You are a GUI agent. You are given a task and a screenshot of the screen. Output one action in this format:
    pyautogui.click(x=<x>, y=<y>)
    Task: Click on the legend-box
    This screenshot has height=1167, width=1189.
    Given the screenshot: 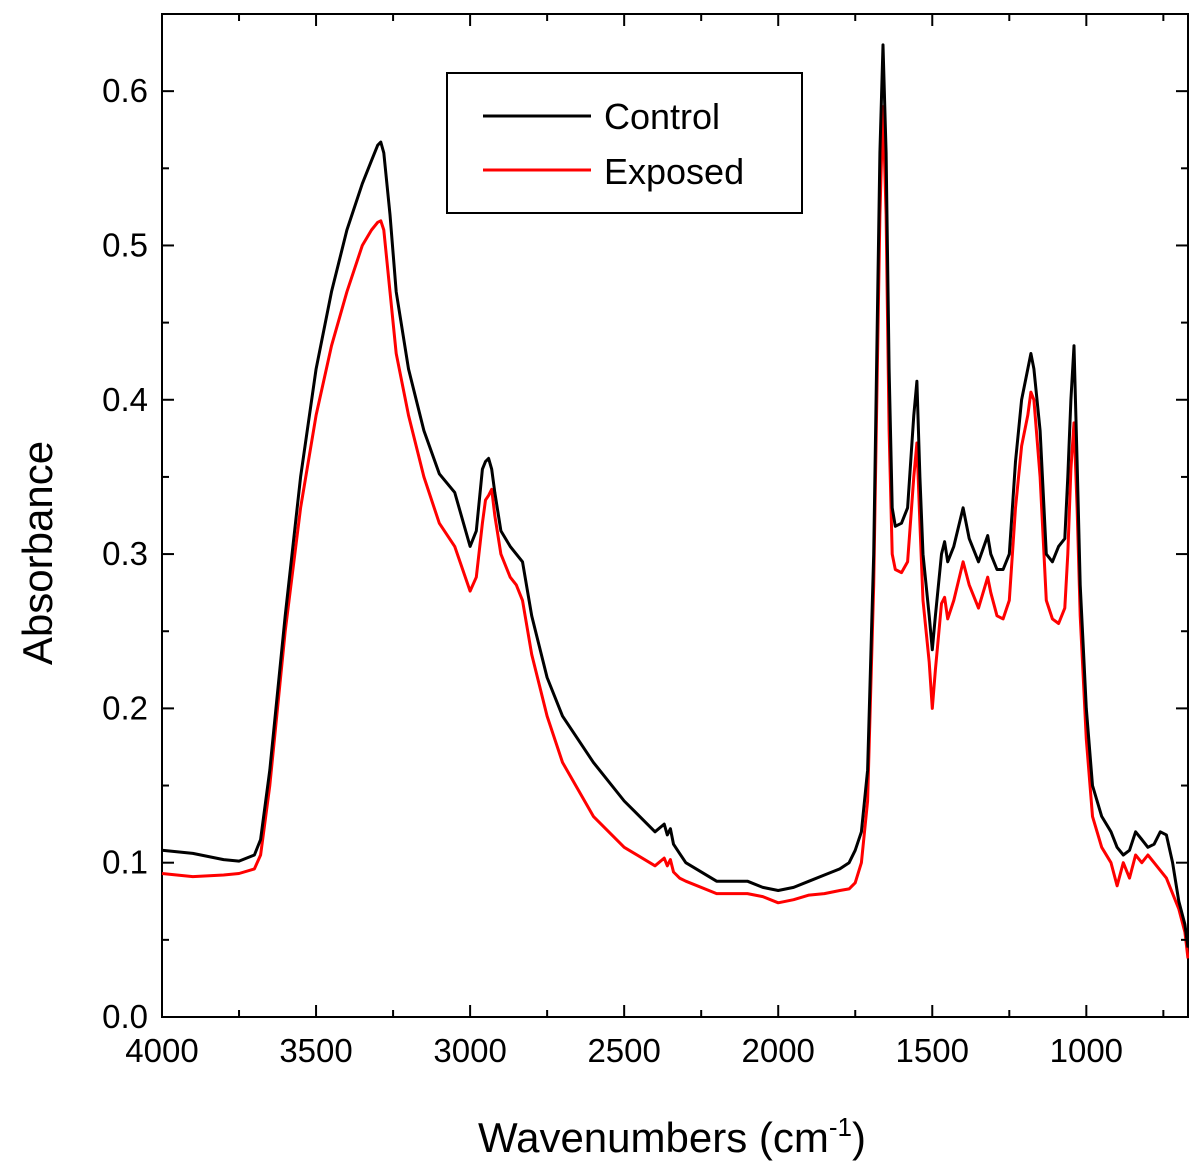 What is the action you would take?
    pyautogui.click(x=624, y=143)
    